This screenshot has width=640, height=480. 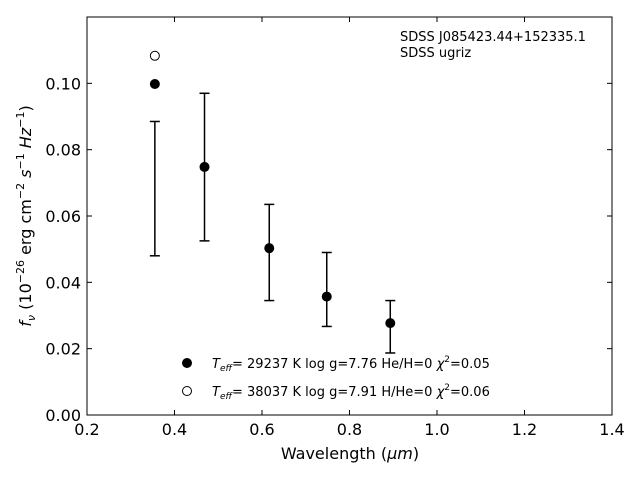 What do you see at coordinates (524, 429) in the screenshot?
I see `x-tick-label: 1.2` at bounding box center [524, 429].